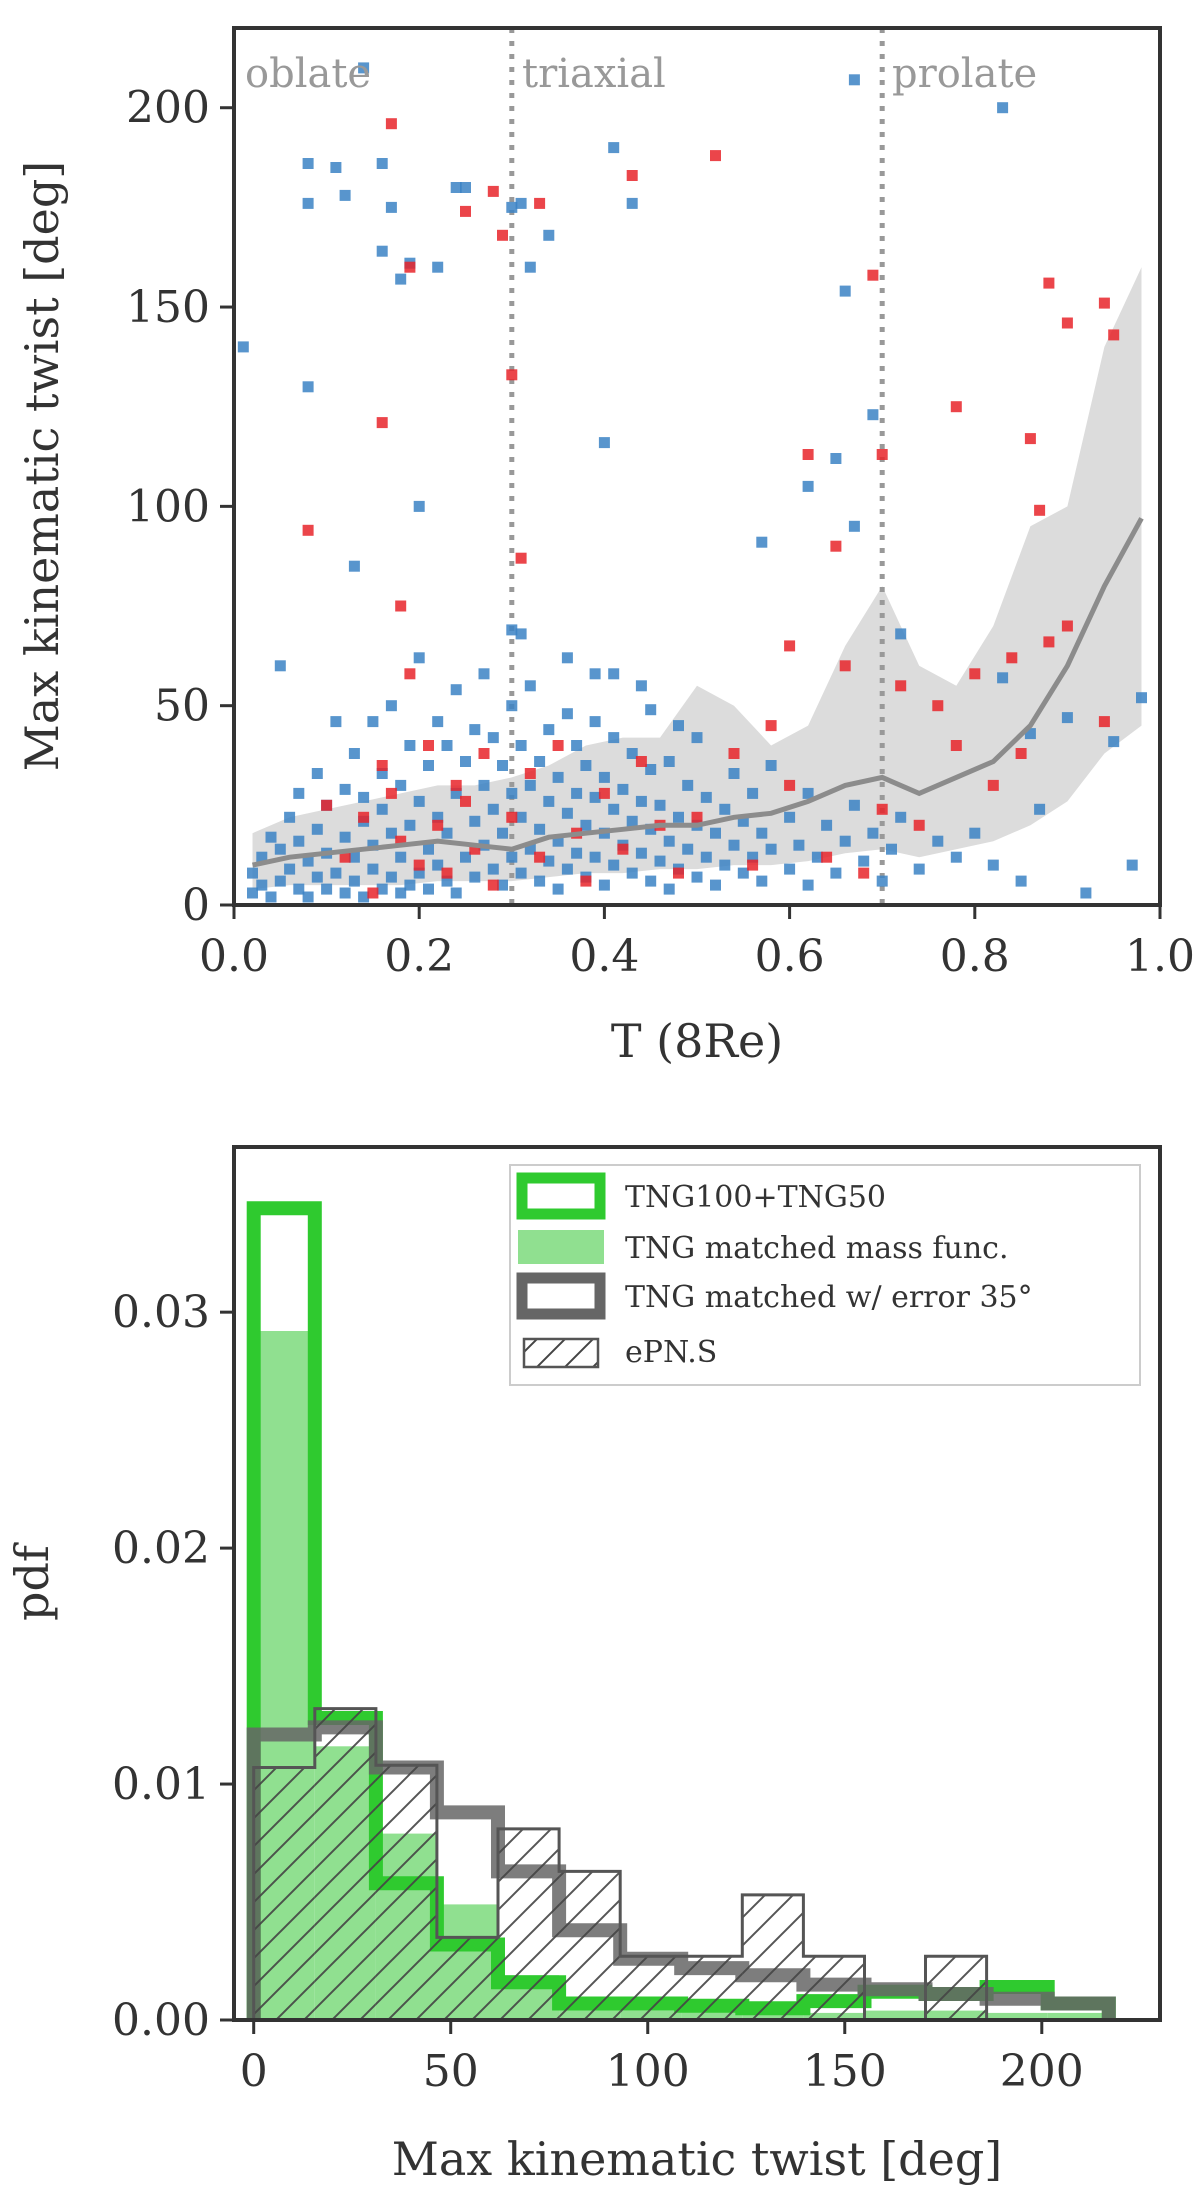 The image size is (1200, 2189). I want to click on y-tick-label: 150, so click(168, 307).